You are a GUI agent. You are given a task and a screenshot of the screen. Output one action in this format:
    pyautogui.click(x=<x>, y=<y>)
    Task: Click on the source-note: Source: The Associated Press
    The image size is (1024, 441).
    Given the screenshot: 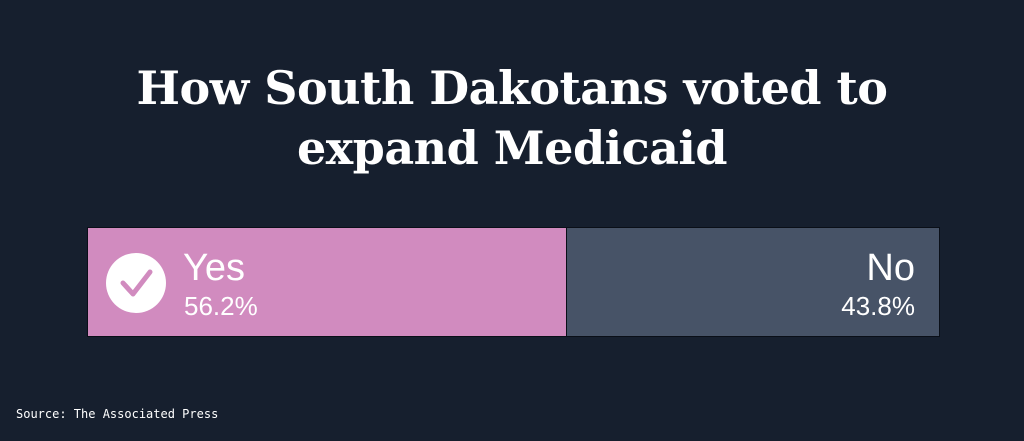 What is the action you would take?
    pyautogui.click(x=117, y=414)
    